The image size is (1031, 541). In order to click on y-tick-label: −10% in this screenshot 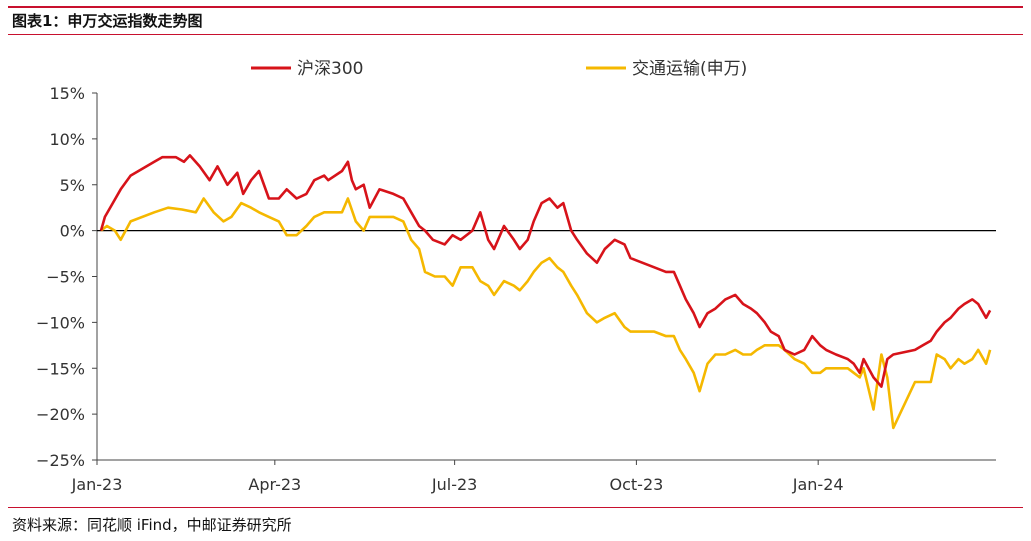, I will do `click(60, 322)`.